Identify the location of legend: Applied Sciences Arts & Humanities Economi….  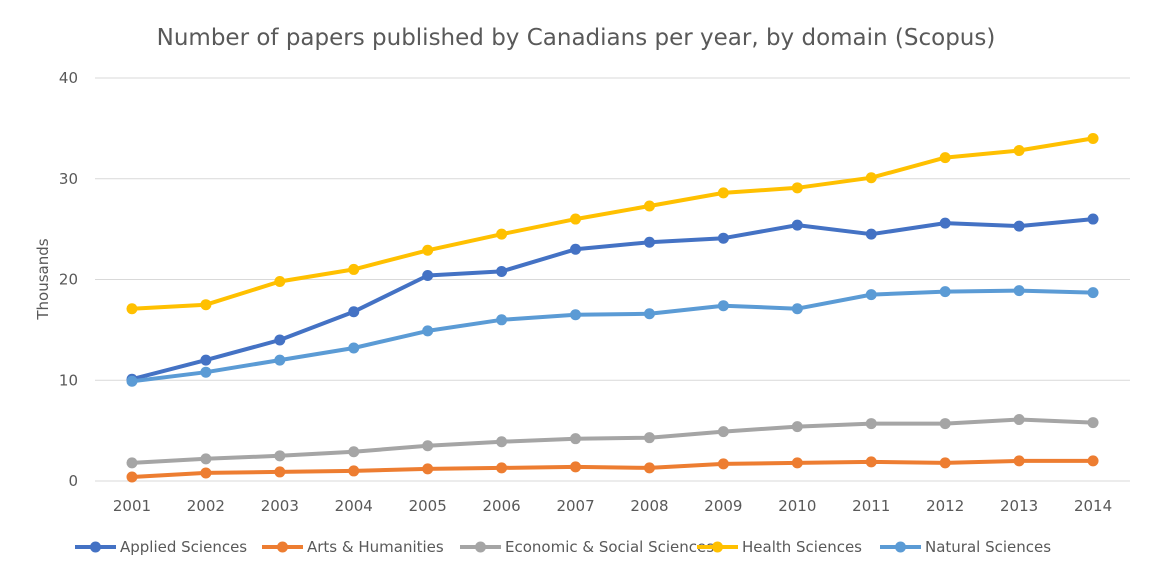
(563, 547).